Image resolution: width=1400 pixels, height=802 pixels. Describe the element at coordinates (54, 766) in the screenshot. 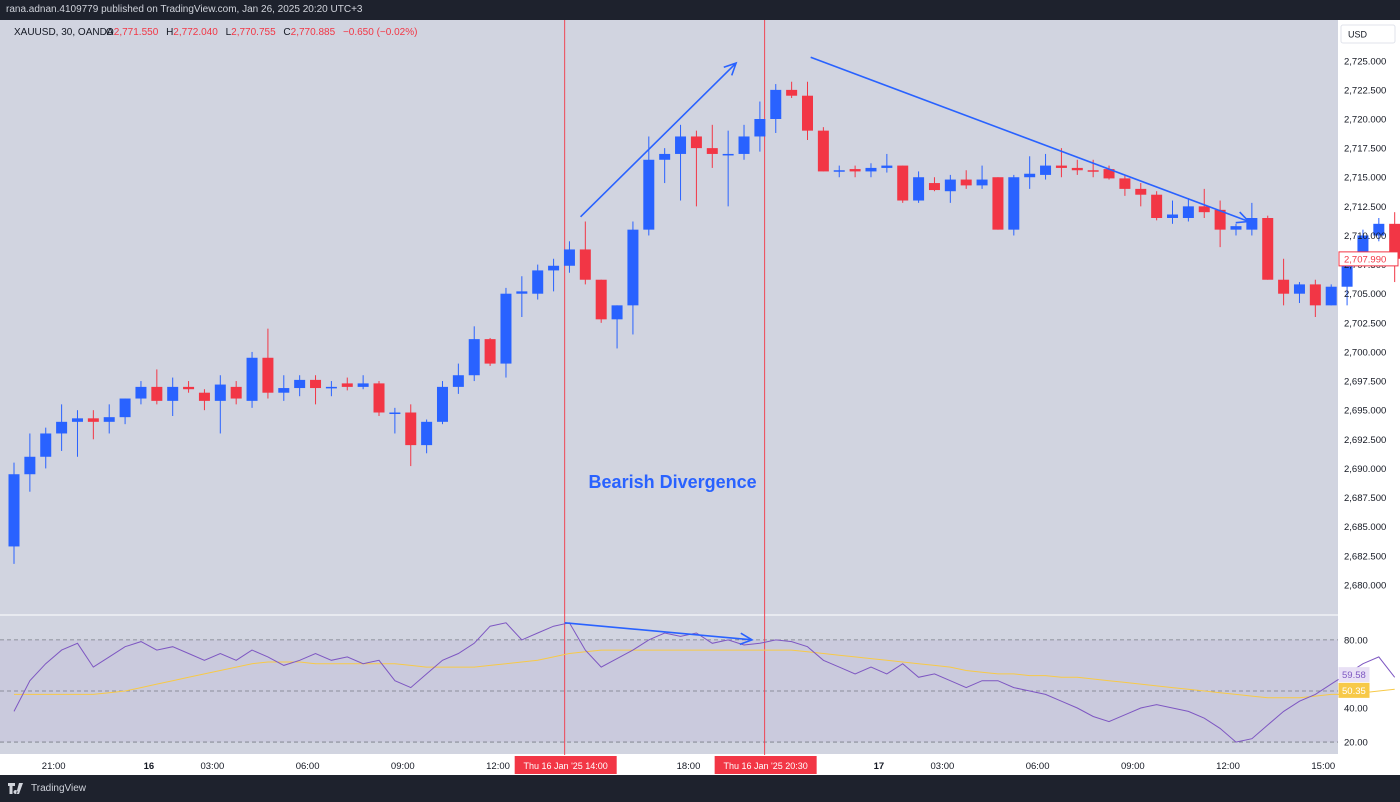

I see `time-tick-label: 21:00` at that location.